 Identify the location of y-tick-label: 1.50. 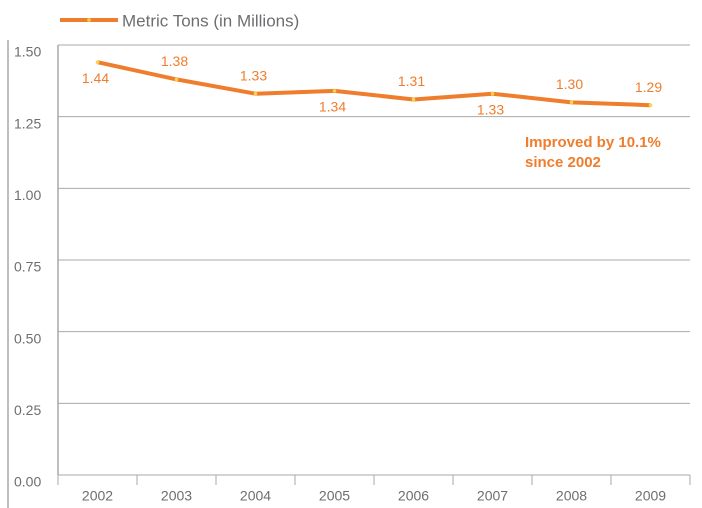
(27, 52).